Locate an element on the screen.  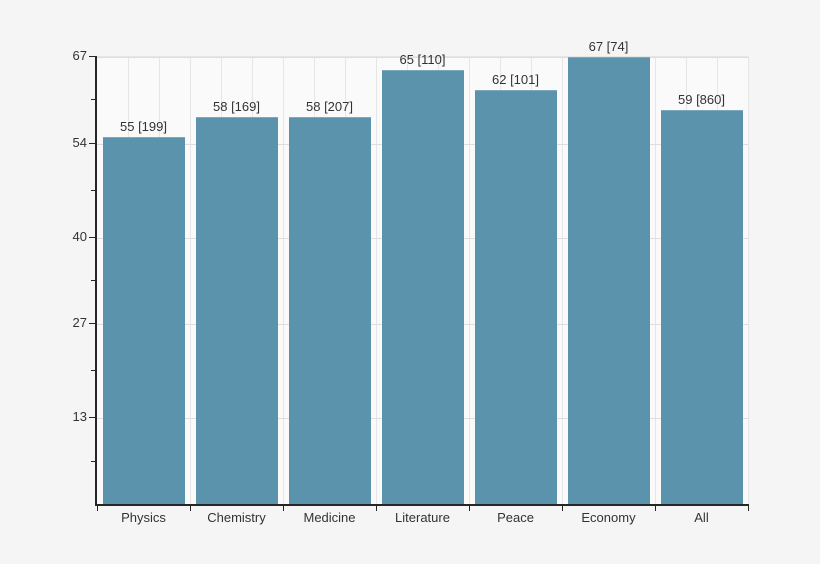
bar-value-label: 65 [110] is located at coordinates (422, 59).